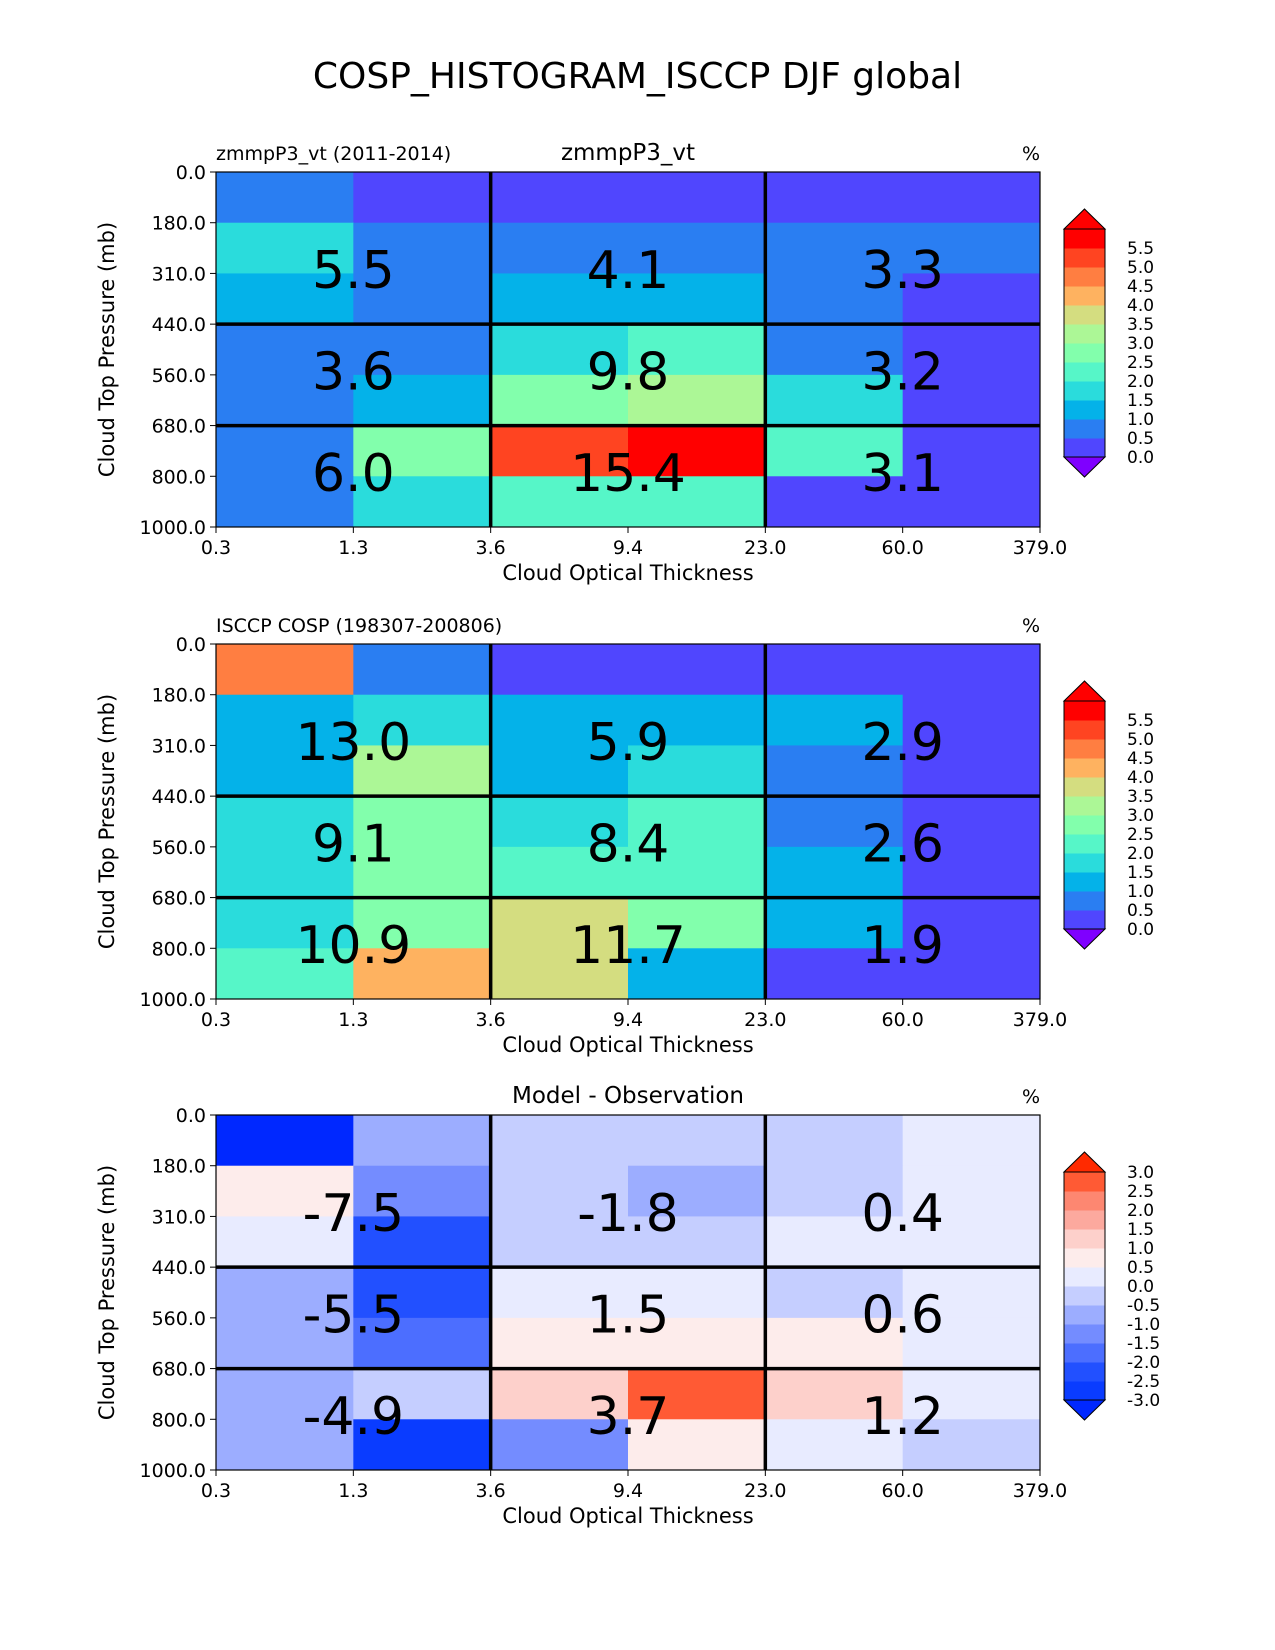  I want to click on units-label: %, so click(1031, 1097).